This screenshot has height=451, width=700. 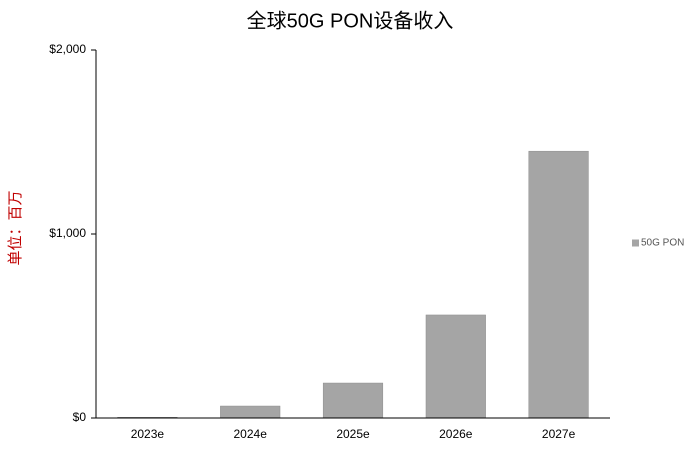 I want to click on chart-title: 全球50G PON设备收入, so click(x=350, y=20).